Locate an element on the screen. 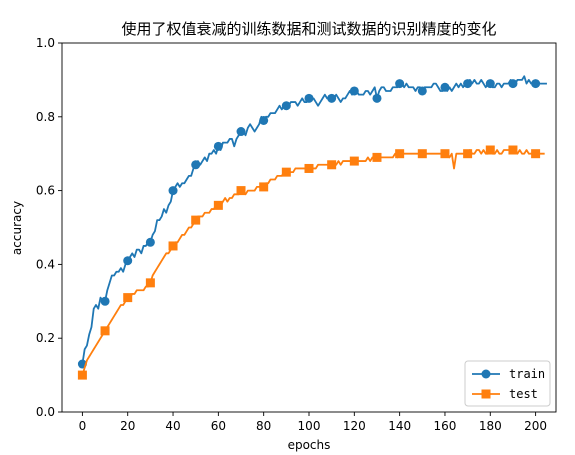 The width and height of the screenshot is (575, 455). x-tick-label: 100 is located at coordinates (309, 426).